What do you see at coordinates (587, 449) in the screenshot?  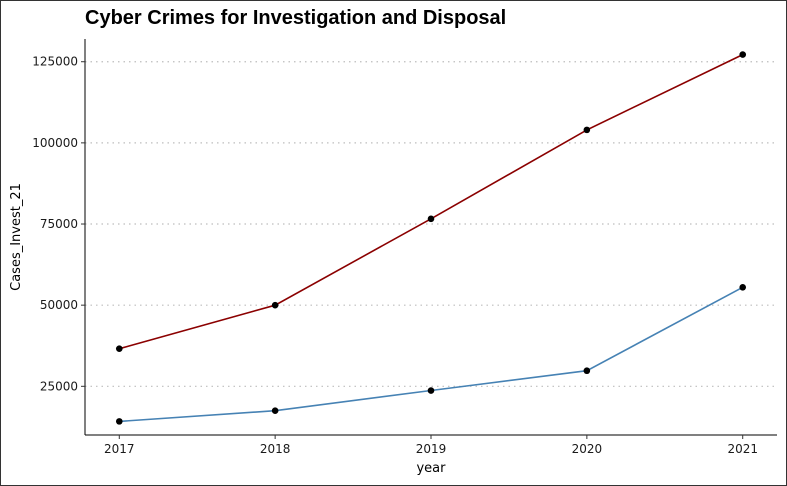 I see `x-tick-label: 2020` at bounding box center [587, 449].